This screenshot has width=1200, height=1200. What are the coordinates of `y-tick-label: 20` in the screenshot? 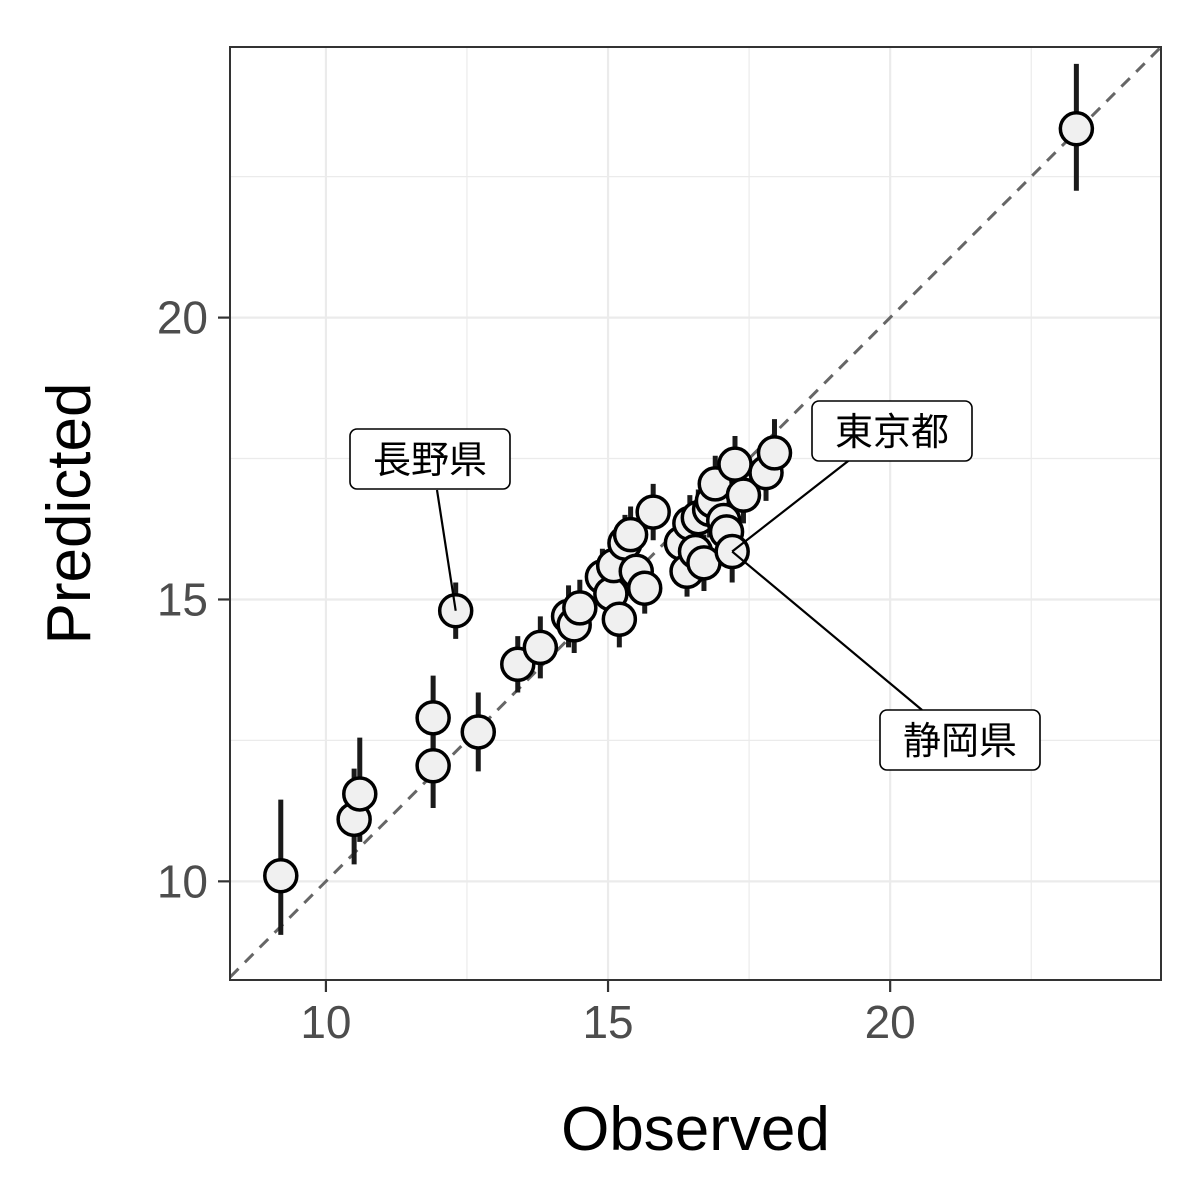 It's located at (182, 318).